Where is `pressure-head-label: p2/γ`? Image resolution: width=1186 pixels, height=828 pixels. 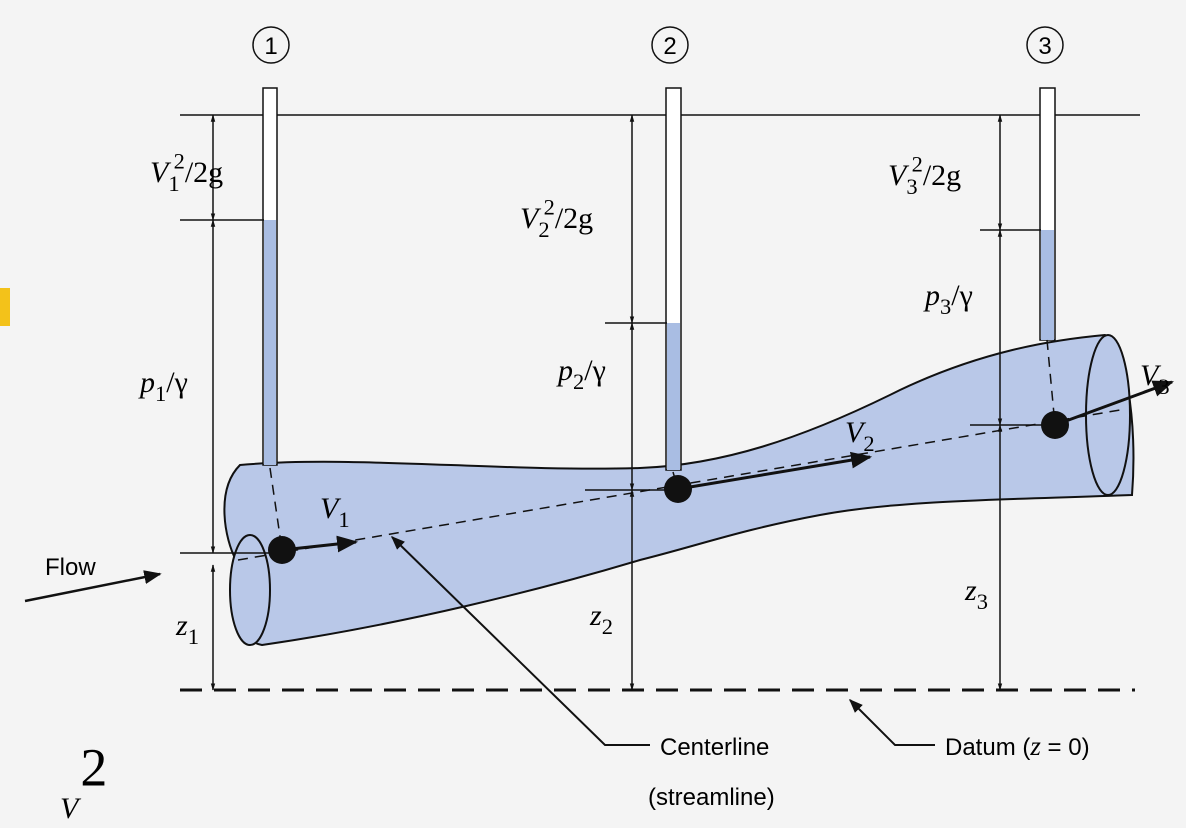 pressure-head-label: p2/γ is located at coordinates (581, 374).